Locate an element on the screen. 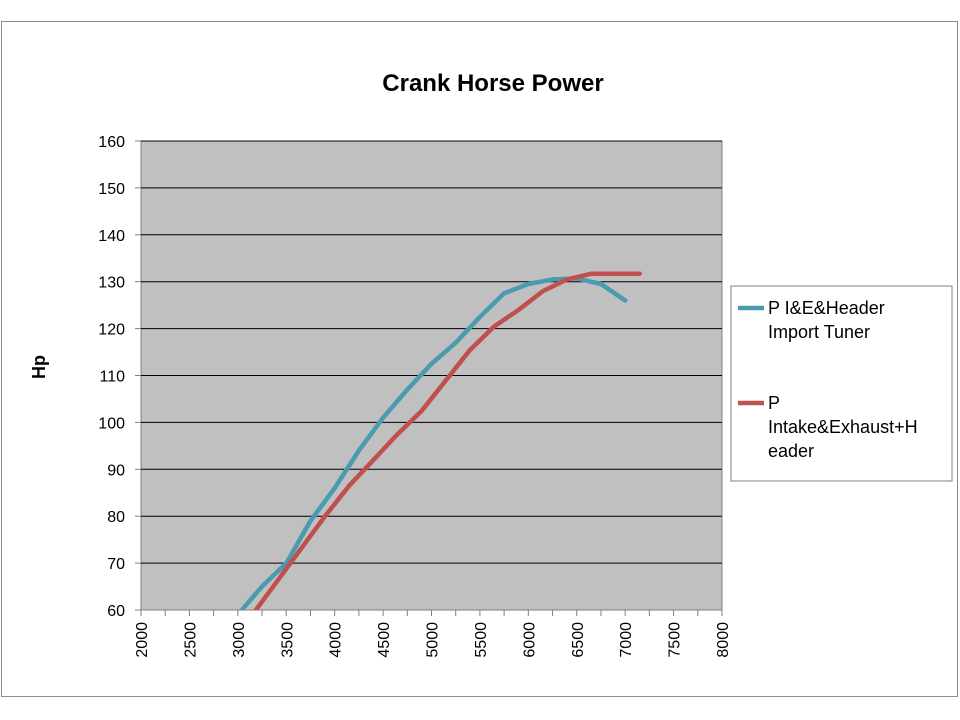  x-tick-label: 5500 is located at coordinates (481, 640).